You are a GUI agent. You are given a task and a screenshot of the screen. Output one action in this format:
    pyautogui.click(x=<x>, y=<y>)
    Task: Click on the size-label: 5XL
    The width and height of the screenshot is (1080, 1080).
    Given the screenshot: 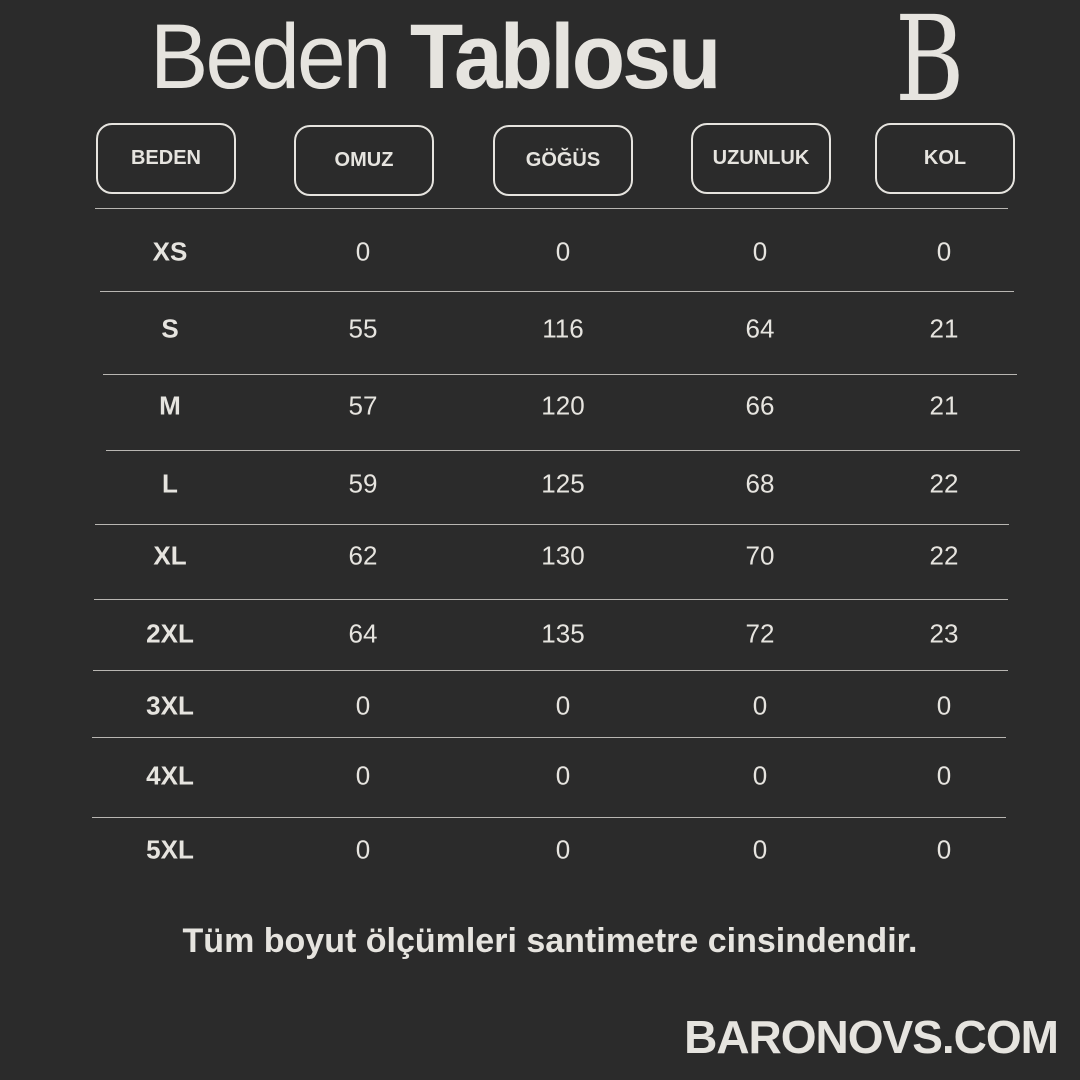 What is the action you would take?
    pyautogui.click(x=170, y=849)
    